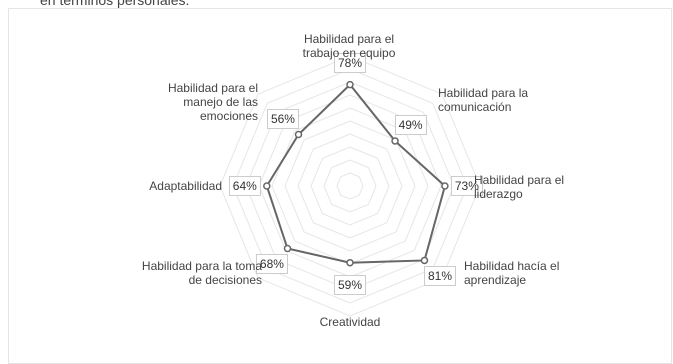 The image size is (673, 364). I want to click on subtitle: en términos personales., so click(115, 4).